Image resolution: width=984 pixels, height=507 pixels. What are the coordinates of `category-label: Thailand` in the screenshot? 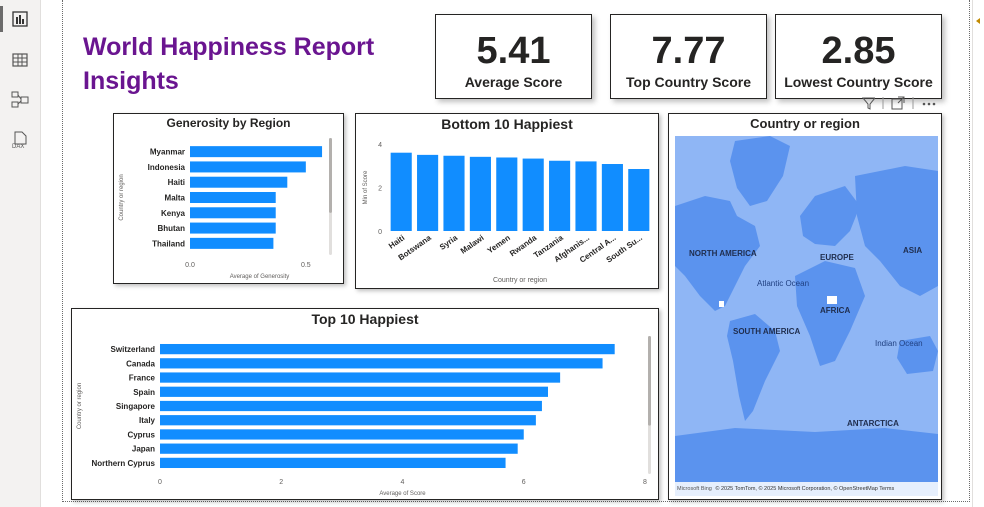 It's located at (168, 243).